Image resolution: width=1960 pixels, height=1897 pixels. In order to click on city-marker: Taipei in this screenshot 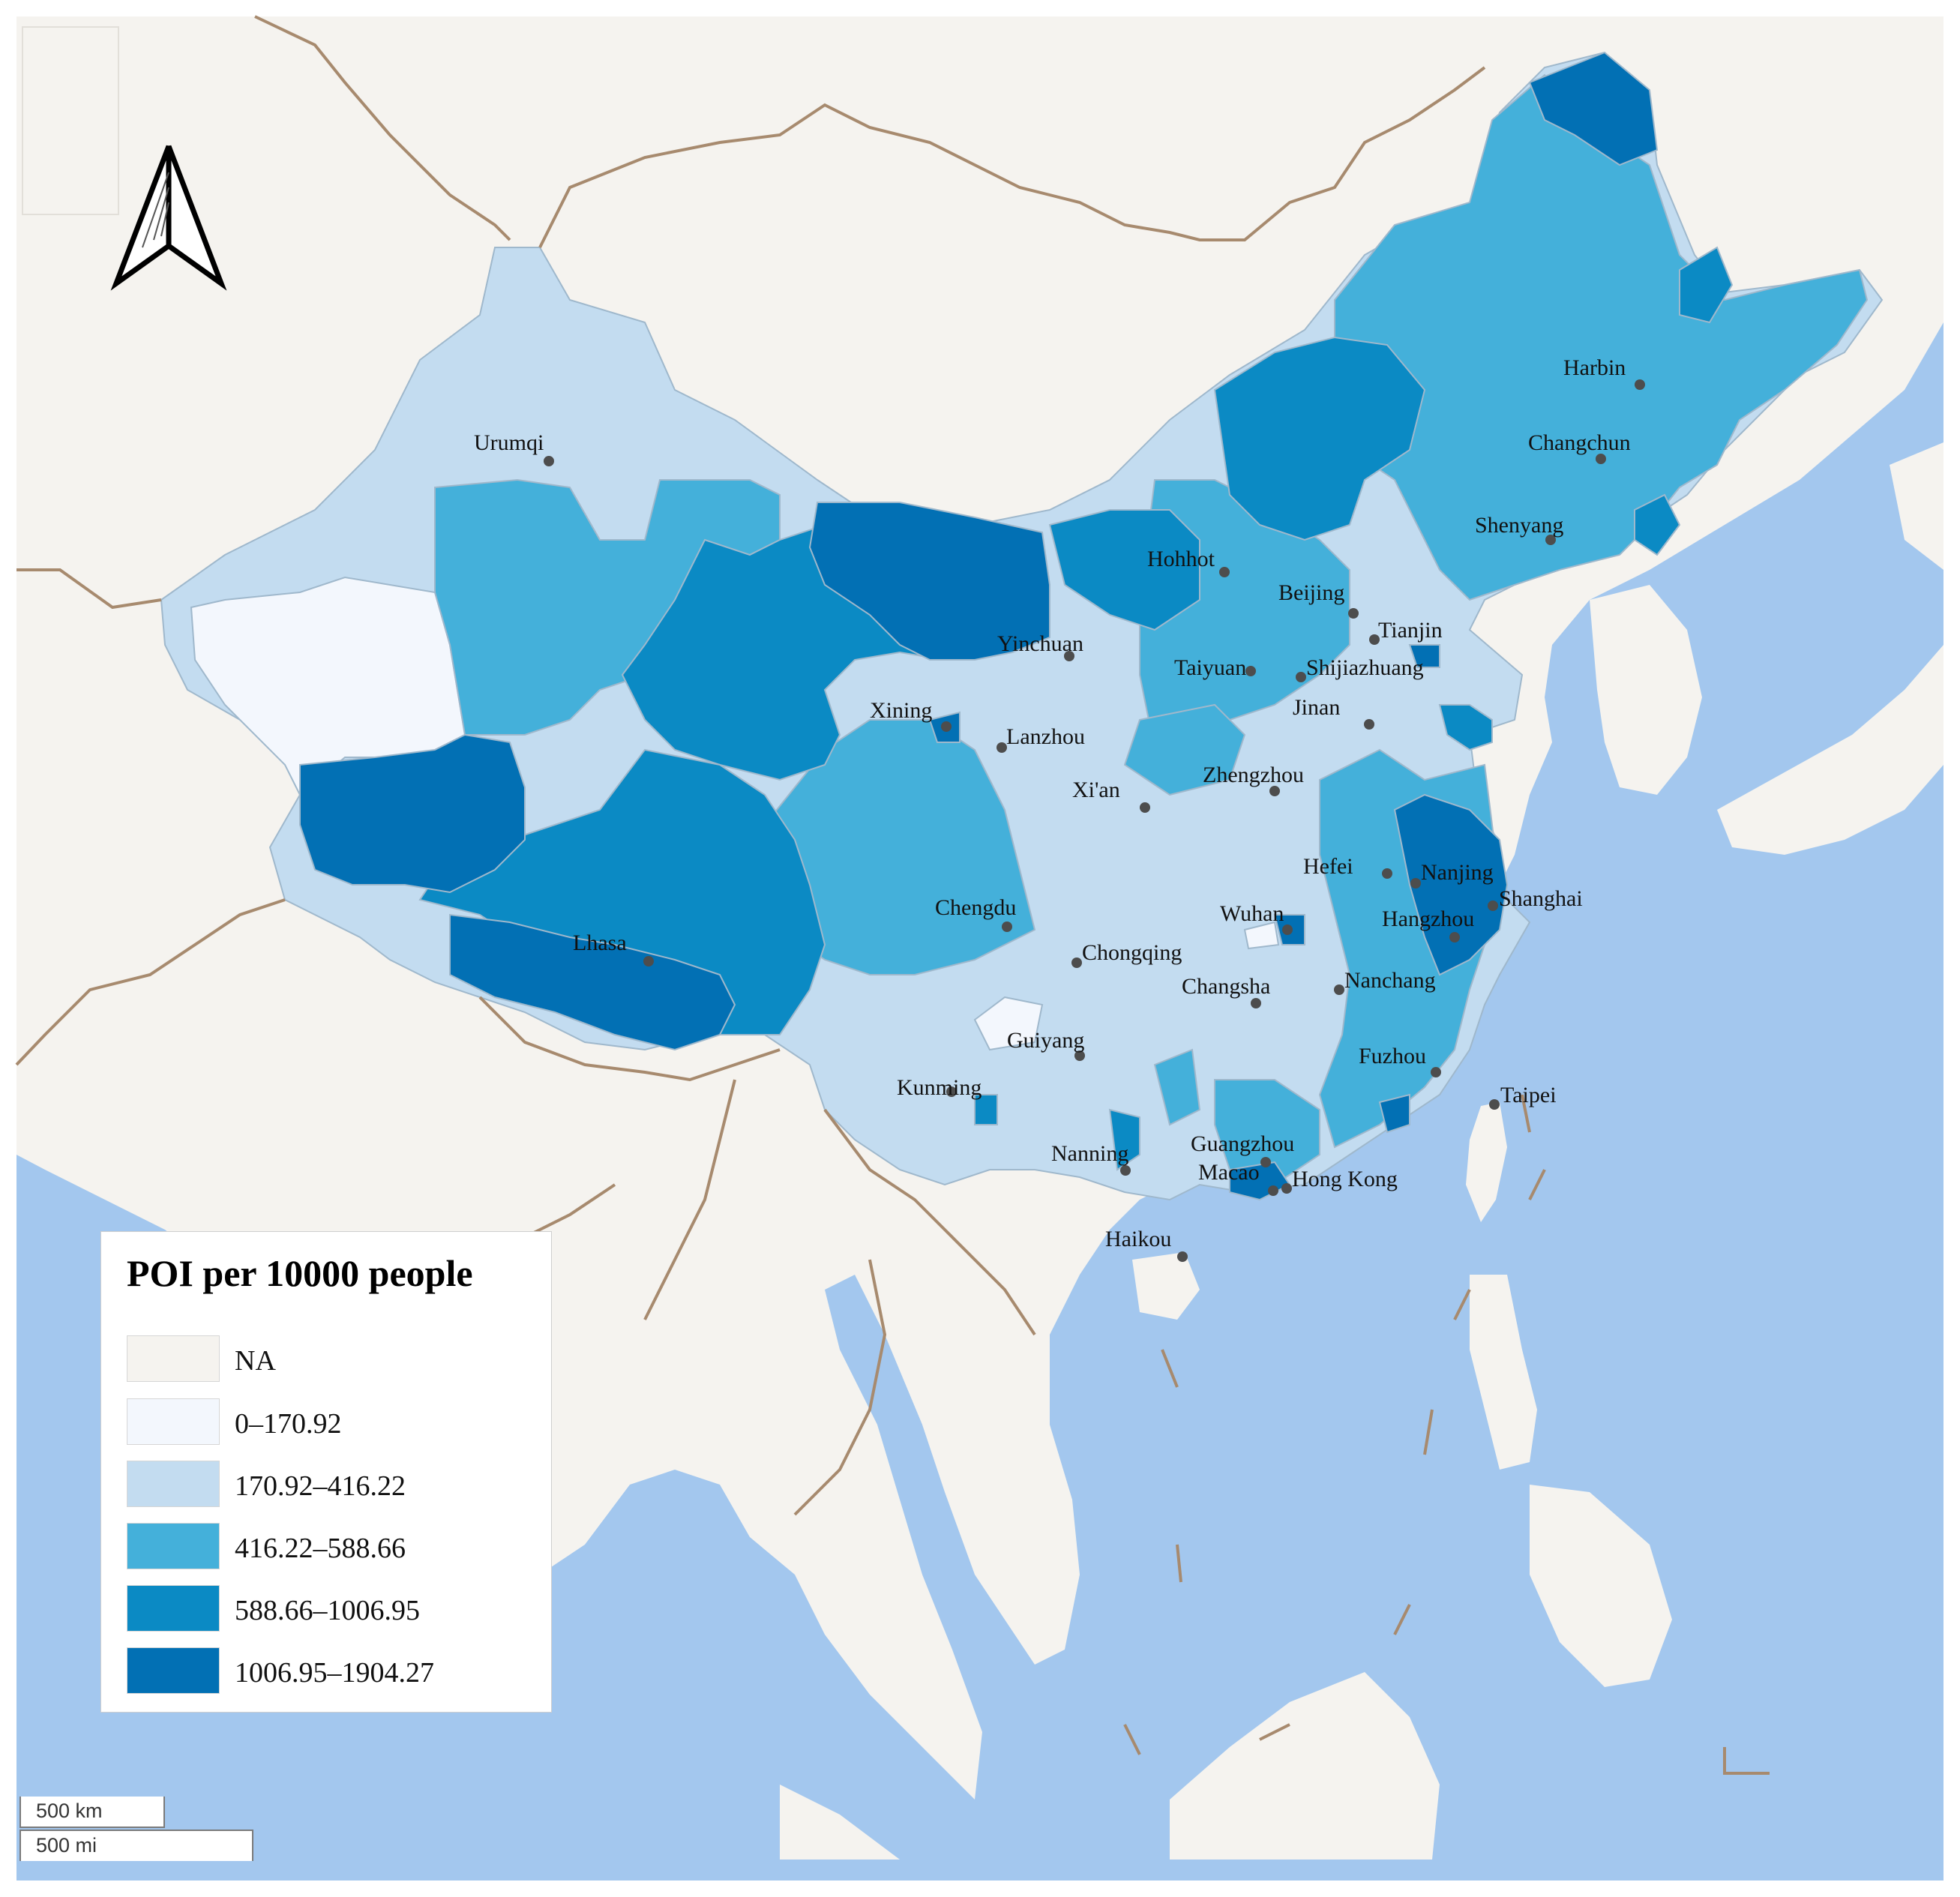, I will do `click(1523, 1096)`.